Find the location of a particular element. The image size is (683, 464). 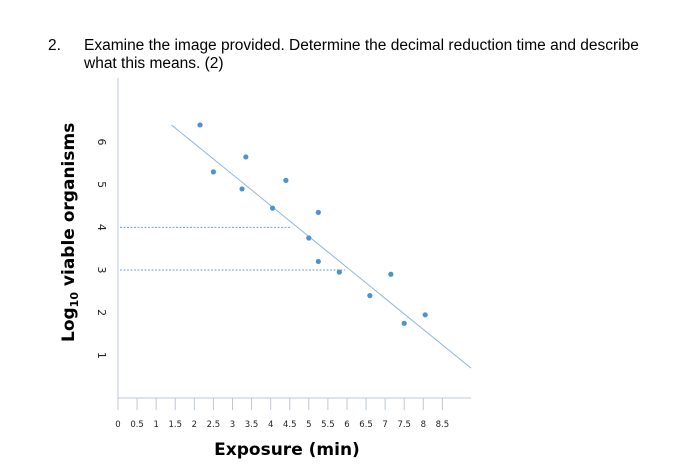

x-tick-label: 6.5 is located at coordinates (366, 425).